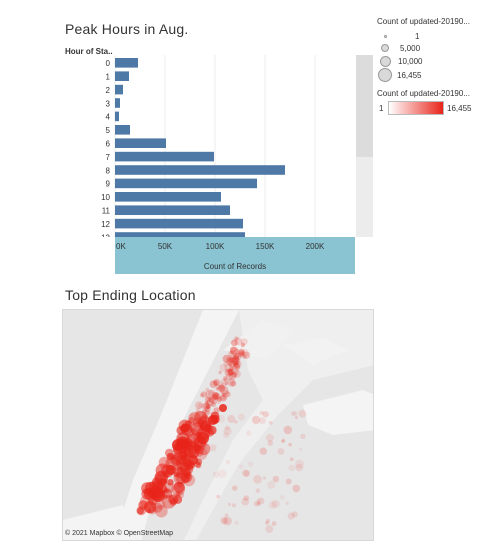 The height and width of the screenshot is (553, 492). What do you see at coordinates (364, 106) in the screenshot?
I see `scrollbar-thumb` at bounding box center [364, 106].